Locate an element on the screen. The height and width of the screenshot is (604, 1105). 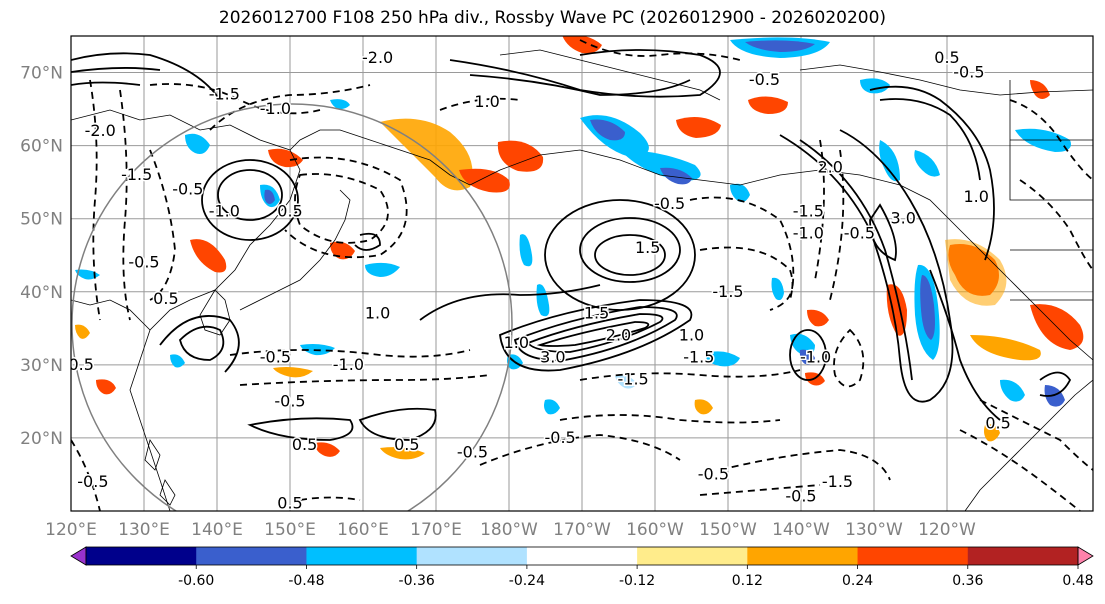
colorbar-frame is located at coordinates (582, 556).